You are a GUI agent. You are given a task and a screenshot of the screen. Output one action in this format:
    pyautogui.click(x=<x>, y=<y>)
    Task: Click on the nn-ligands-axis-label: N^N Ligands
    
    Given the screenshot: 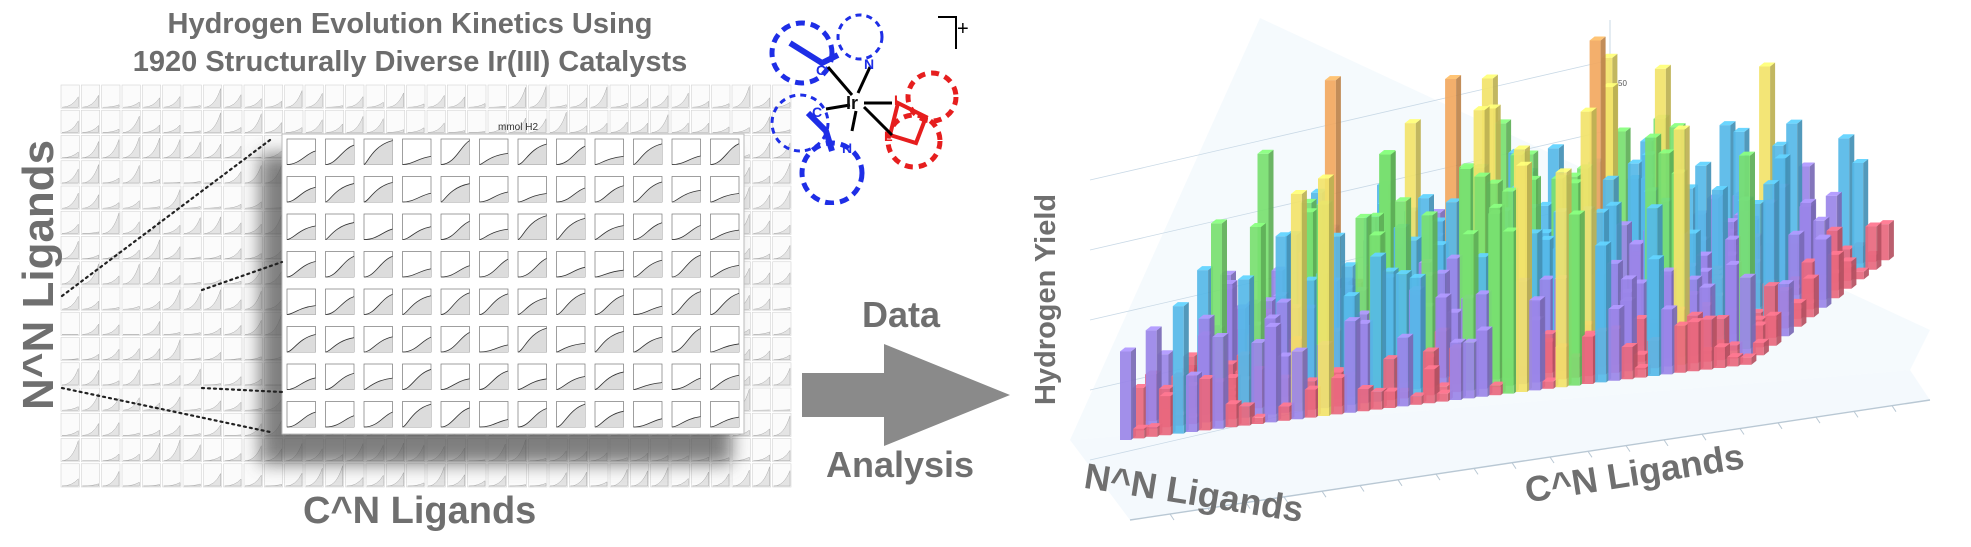 What is the action you would take?
    pyautogui.click(x=38, y=274)
    